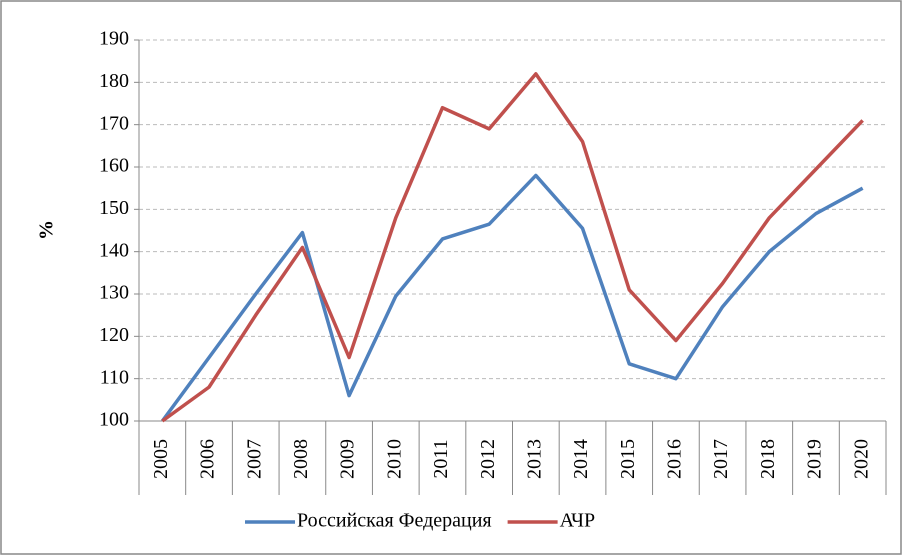  Describe the element at coordinates (578, 521) in the screenshot. I see `legend-label: АЧР` at that location.